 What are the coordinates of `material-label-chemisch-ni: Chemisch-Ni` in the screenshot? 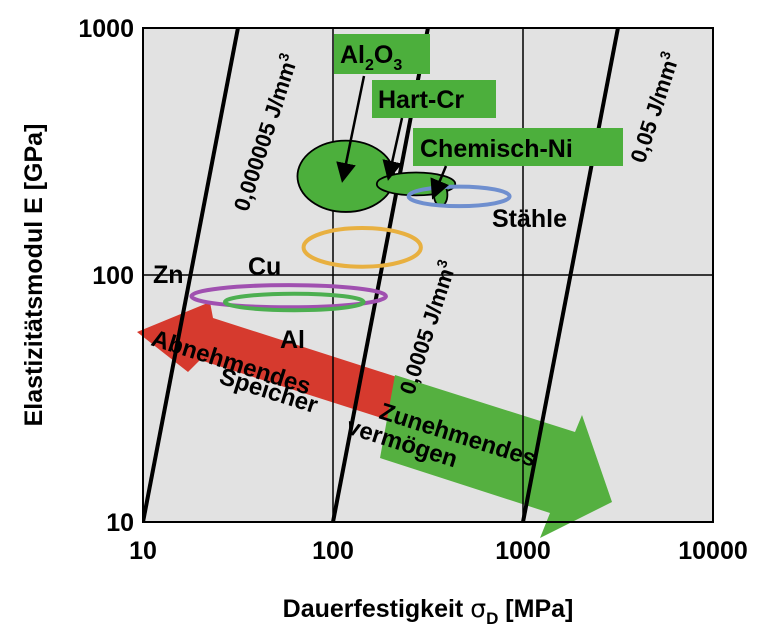 It's located at (496, 149).